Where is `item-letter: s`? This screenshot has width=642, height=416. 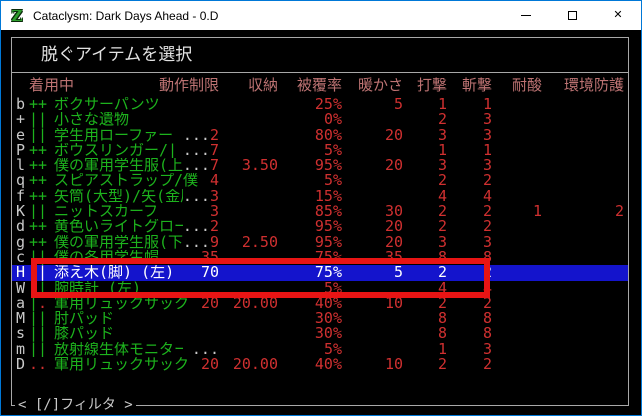 item-letter: s is located at coordinates (21, 334).